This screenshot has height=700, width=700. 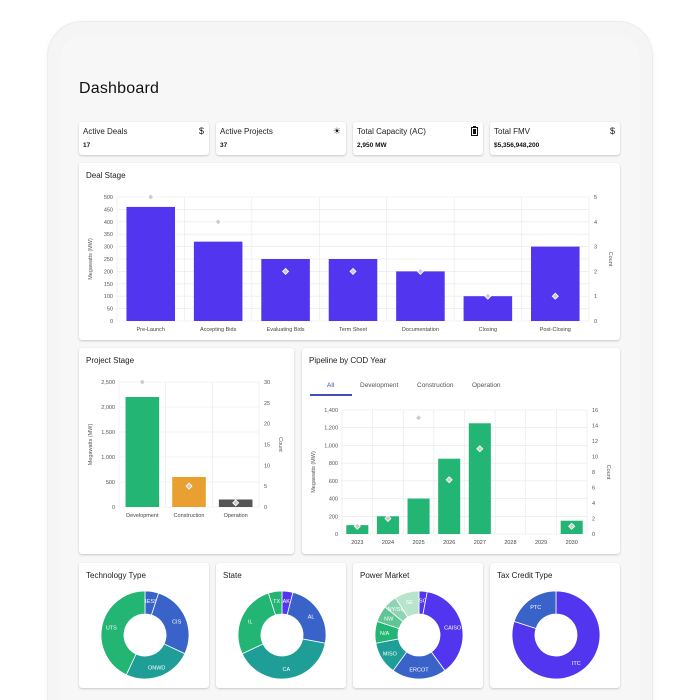 I want to click on donut-label: SE, so click(x=410, y=603).